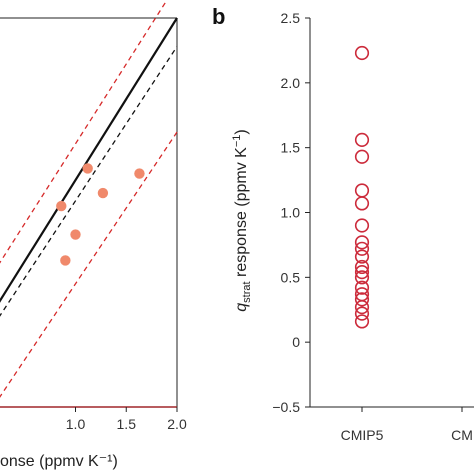 Image resolution: width=474 pixels, height=474 pixels. Describe the element at coordinates (177, 424) in the screenshot. I see `panel-a-x-tick-label: 2.0` at that location.